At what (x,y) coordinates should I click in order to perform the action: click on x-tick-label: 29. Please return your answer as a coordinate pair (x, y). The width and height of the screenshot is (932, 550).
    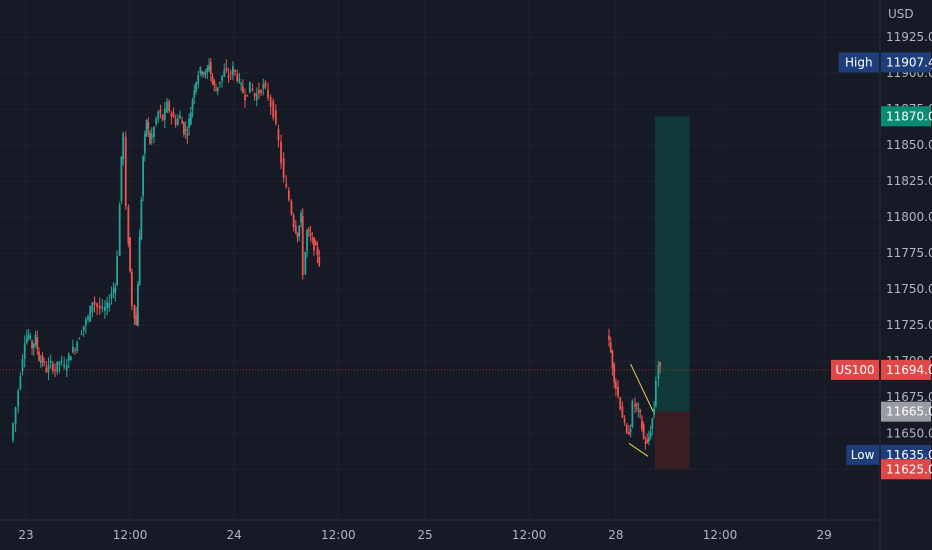
    Looking at the image, I should click on (823, 535).